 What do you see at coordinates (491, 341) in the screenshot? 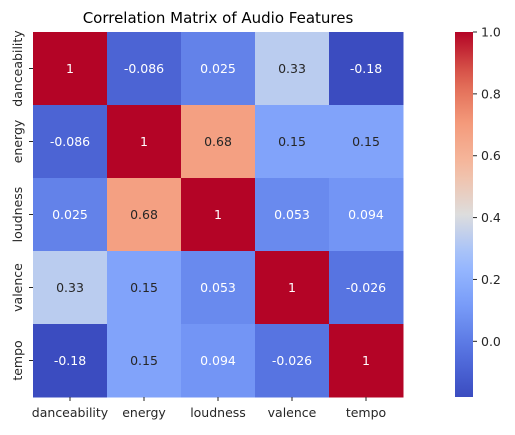
I see `colorbar-tick-label: 0.0` at bounding box center [491, 341].